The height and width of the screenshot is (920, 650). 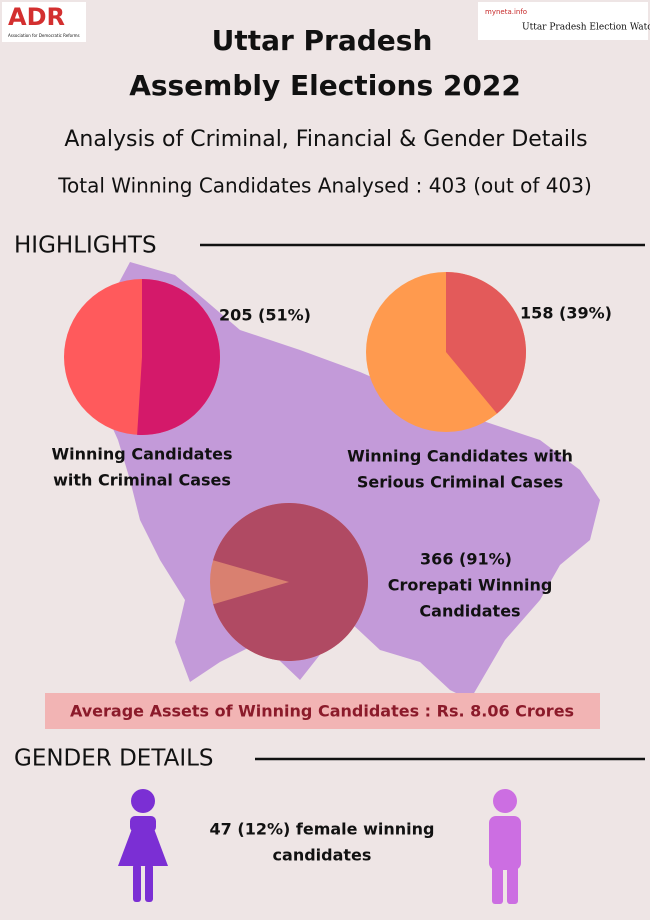 I want to click on logo-right-box, so click(x=563, y=21).